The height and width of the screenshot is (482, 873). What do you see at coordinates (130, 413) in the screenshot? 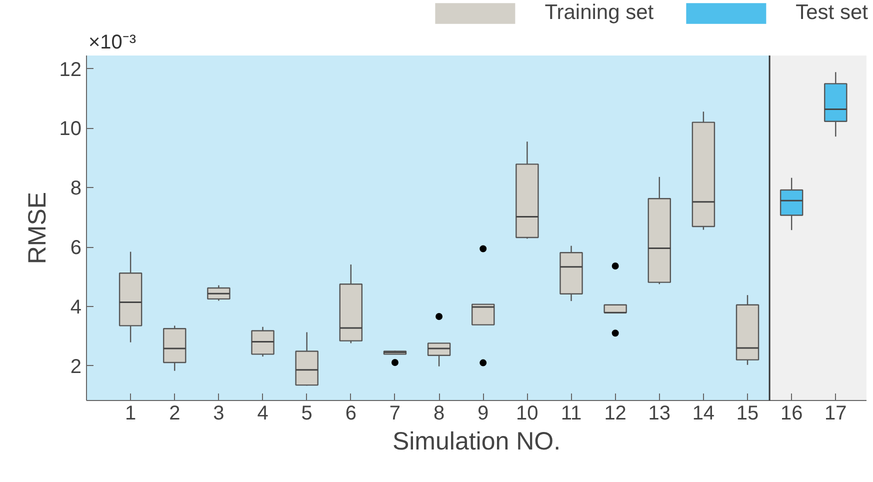
I see `x-tick-label: 1` at bounding box center [130, 413].